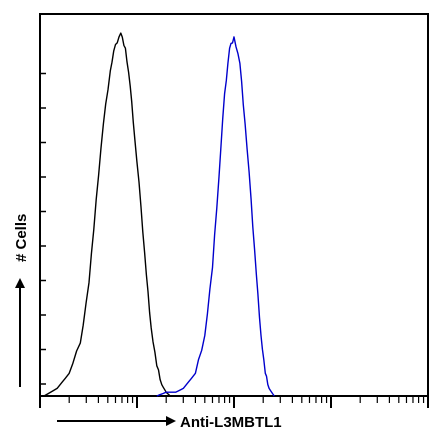 The height and width of the screenshot is (434, 431). What do you see at coordinates (21, 238) in the screenshot?
I see `y-axis-label: # Cells` at bounding box center [21, 238].